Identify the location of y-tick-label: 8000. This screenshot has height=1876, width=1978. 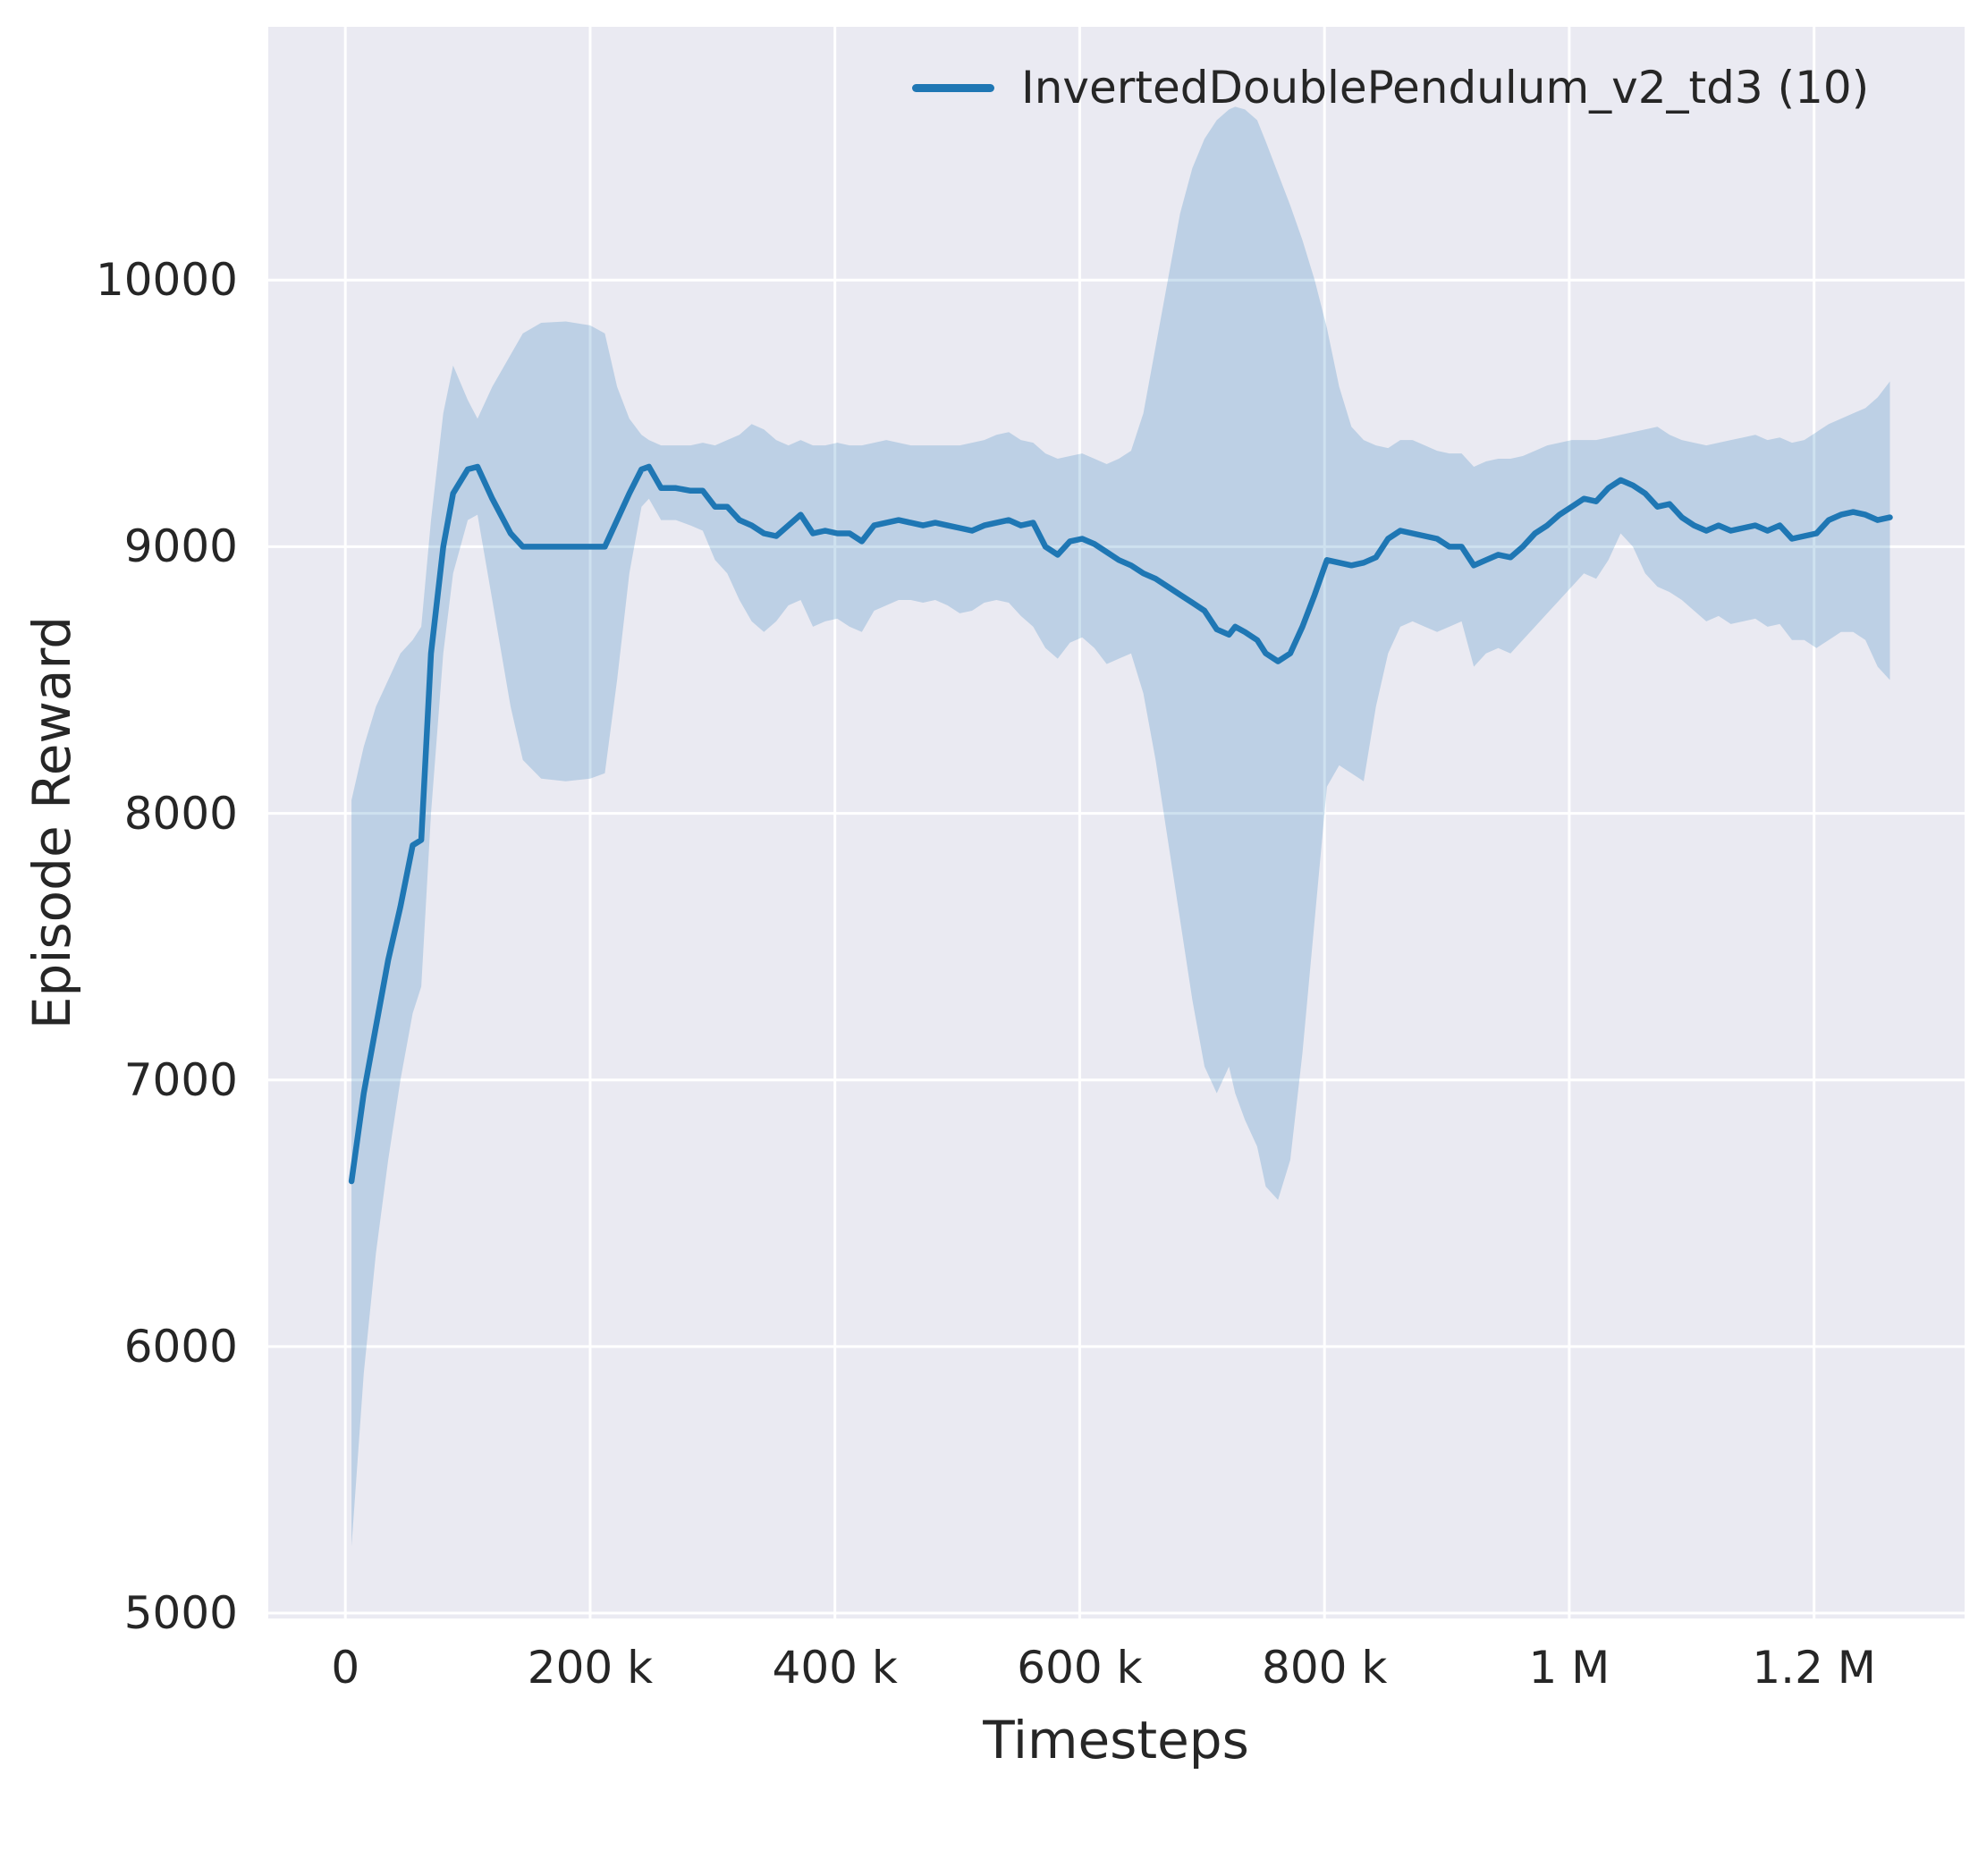
(180, 814).